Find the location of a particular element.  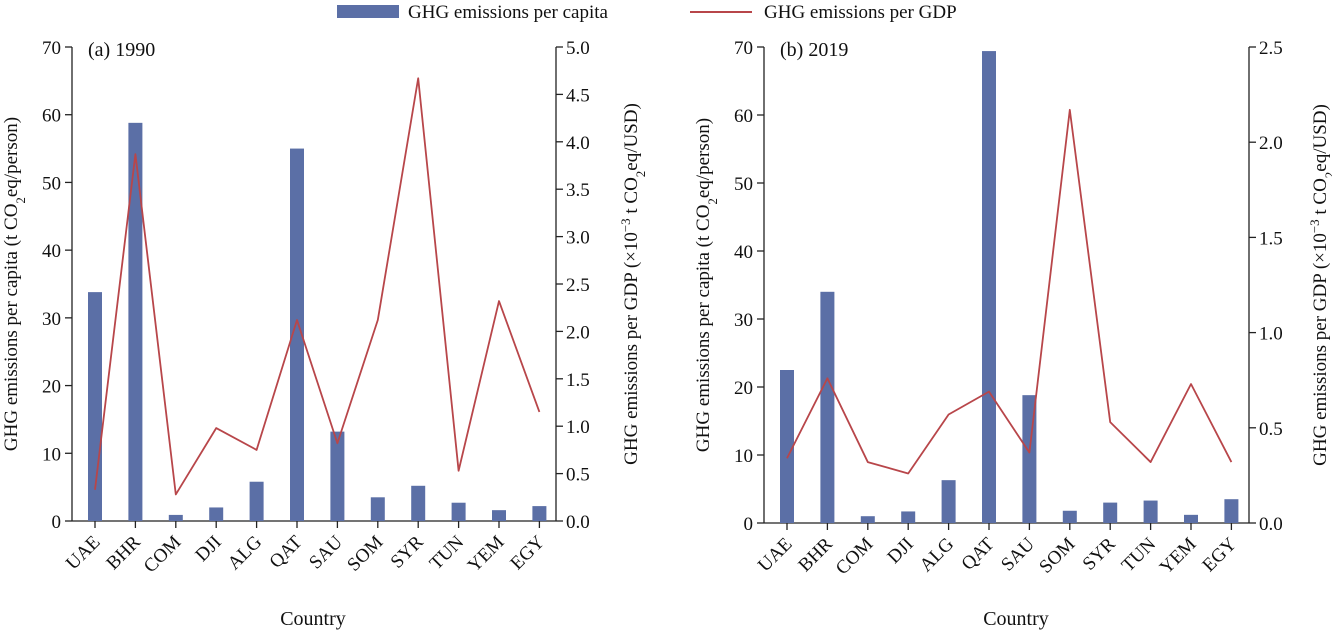

legend-bar-label: GHG emissions per capita is located at coordinates (508, 12).